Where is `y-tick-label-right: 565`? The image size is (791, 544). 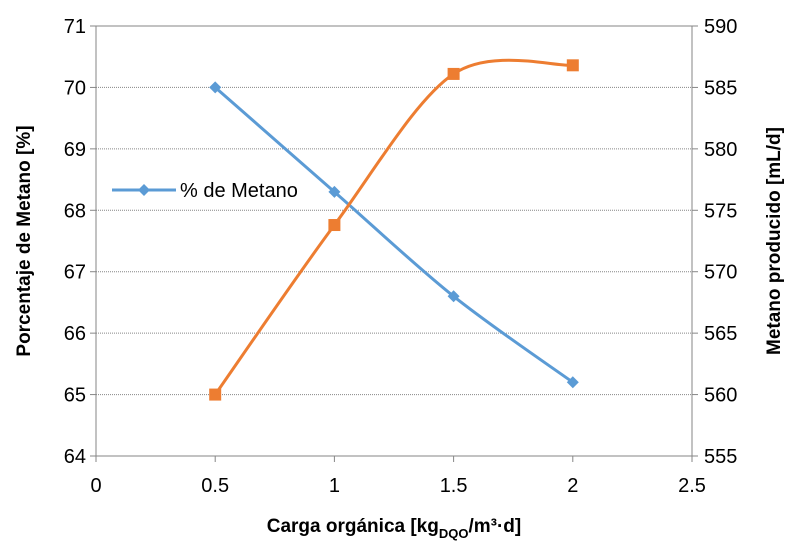 y-tick-label-right: 565 is located at coordinates (720, 334).